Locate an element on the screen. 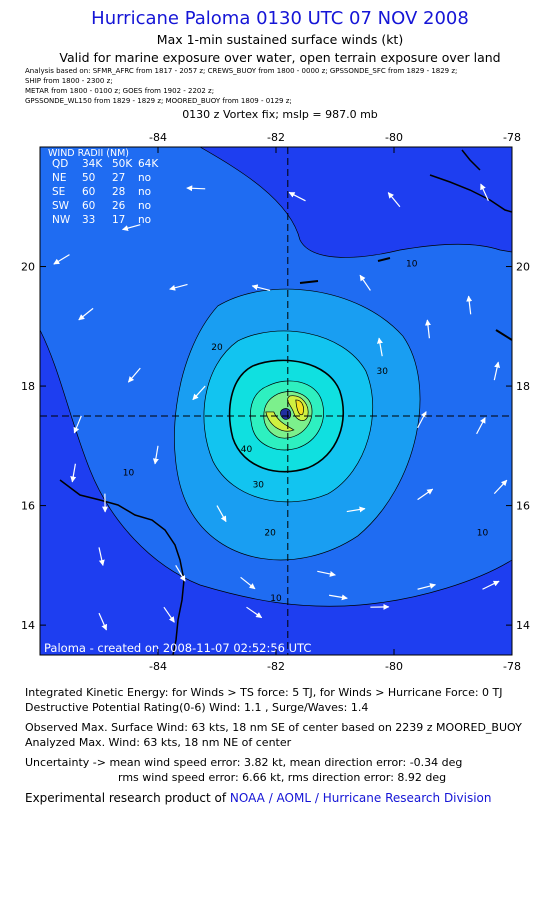 This screenshot has width=560, height=915. y-tick-label-right: 20 is located at coordinates (523, 267).